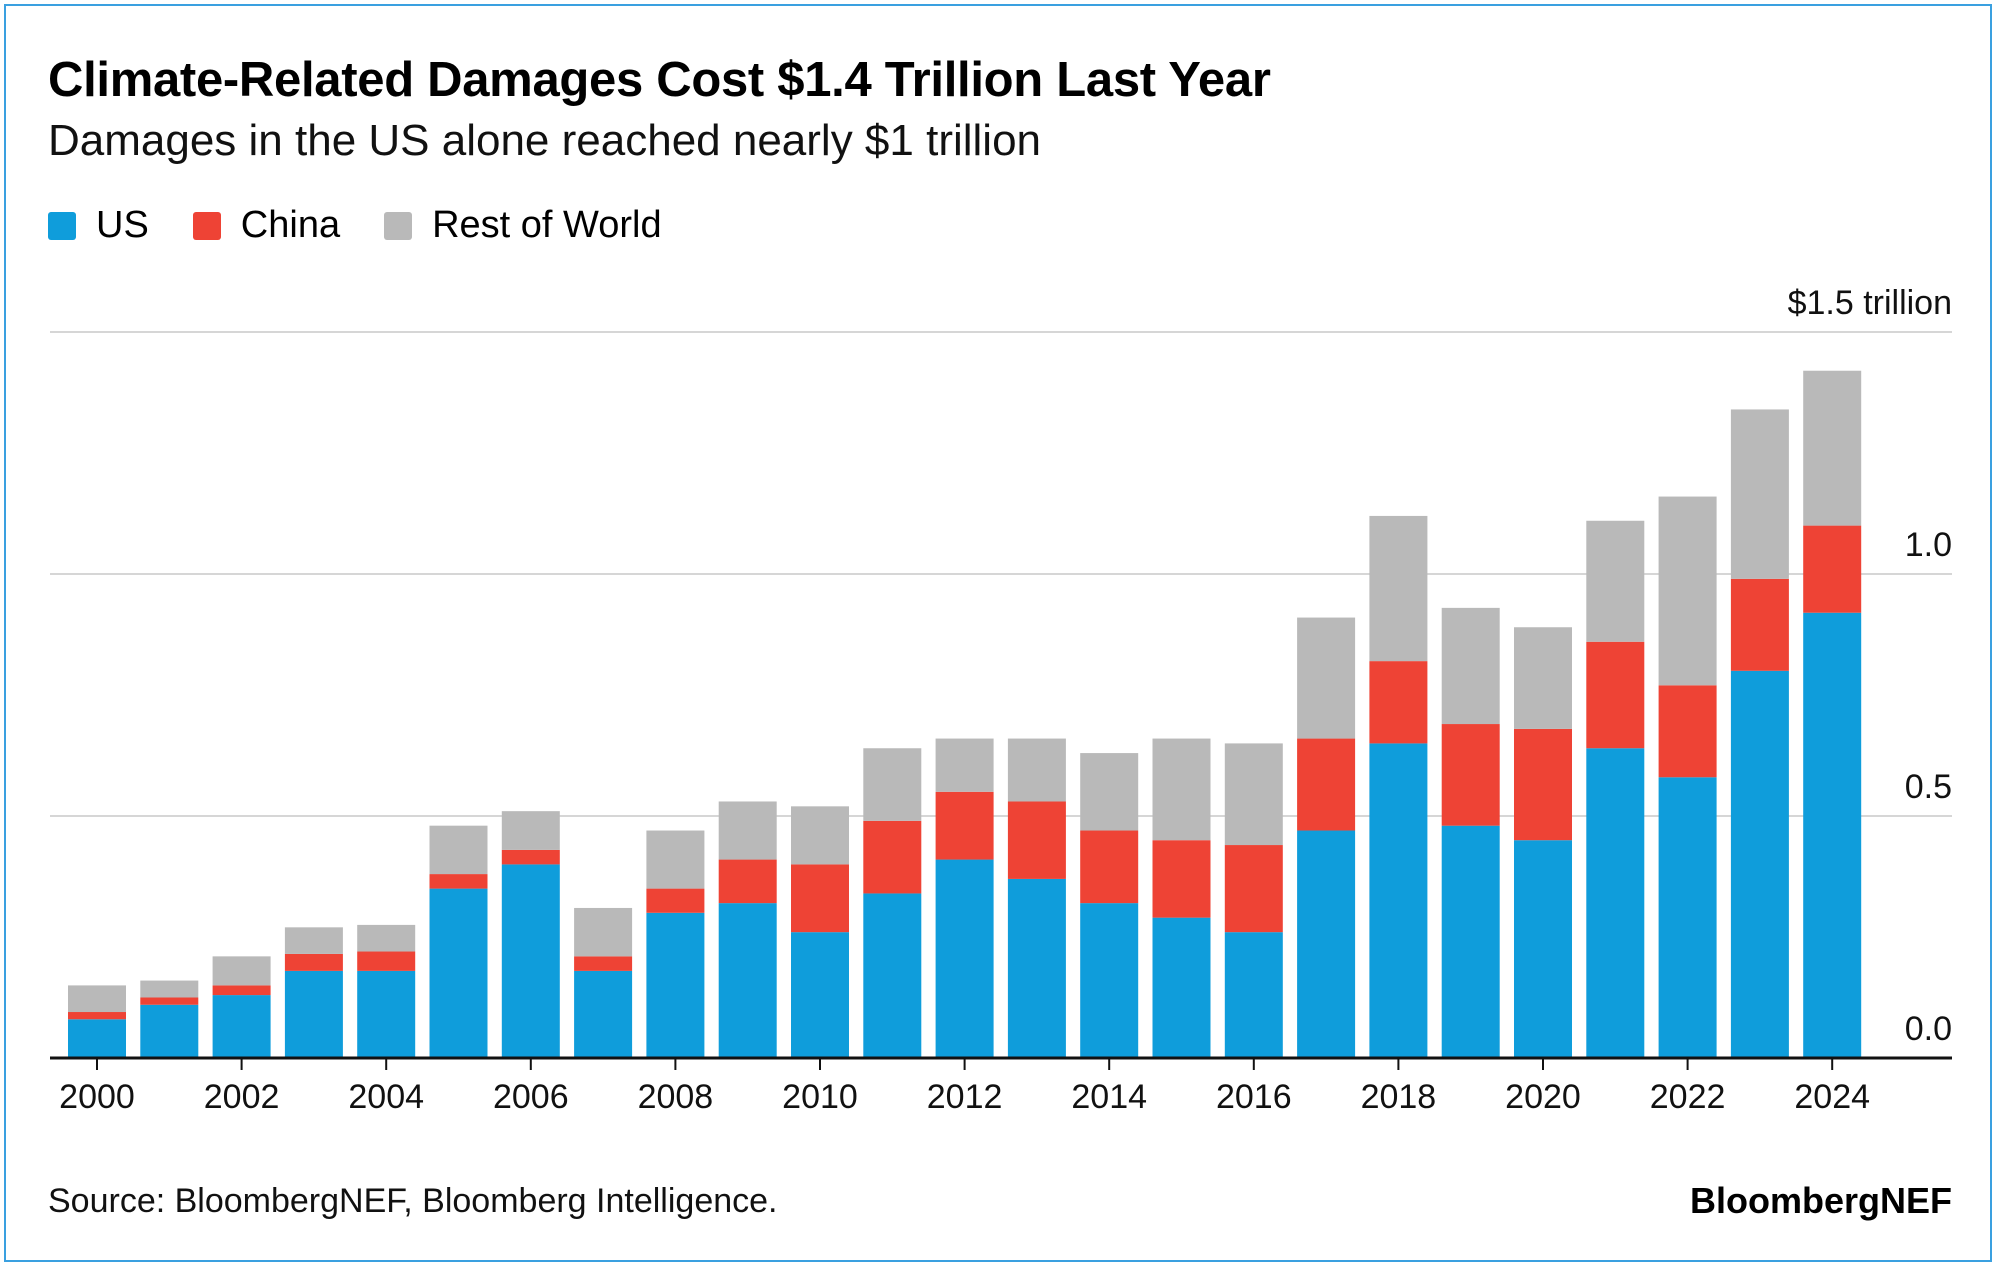 The width and height of the screenshot is (2000, 1270). What do you see at coordinates (1470, 775) in the screenshot?
I see `bar-2019-china` at bounding box center [1470, 775].